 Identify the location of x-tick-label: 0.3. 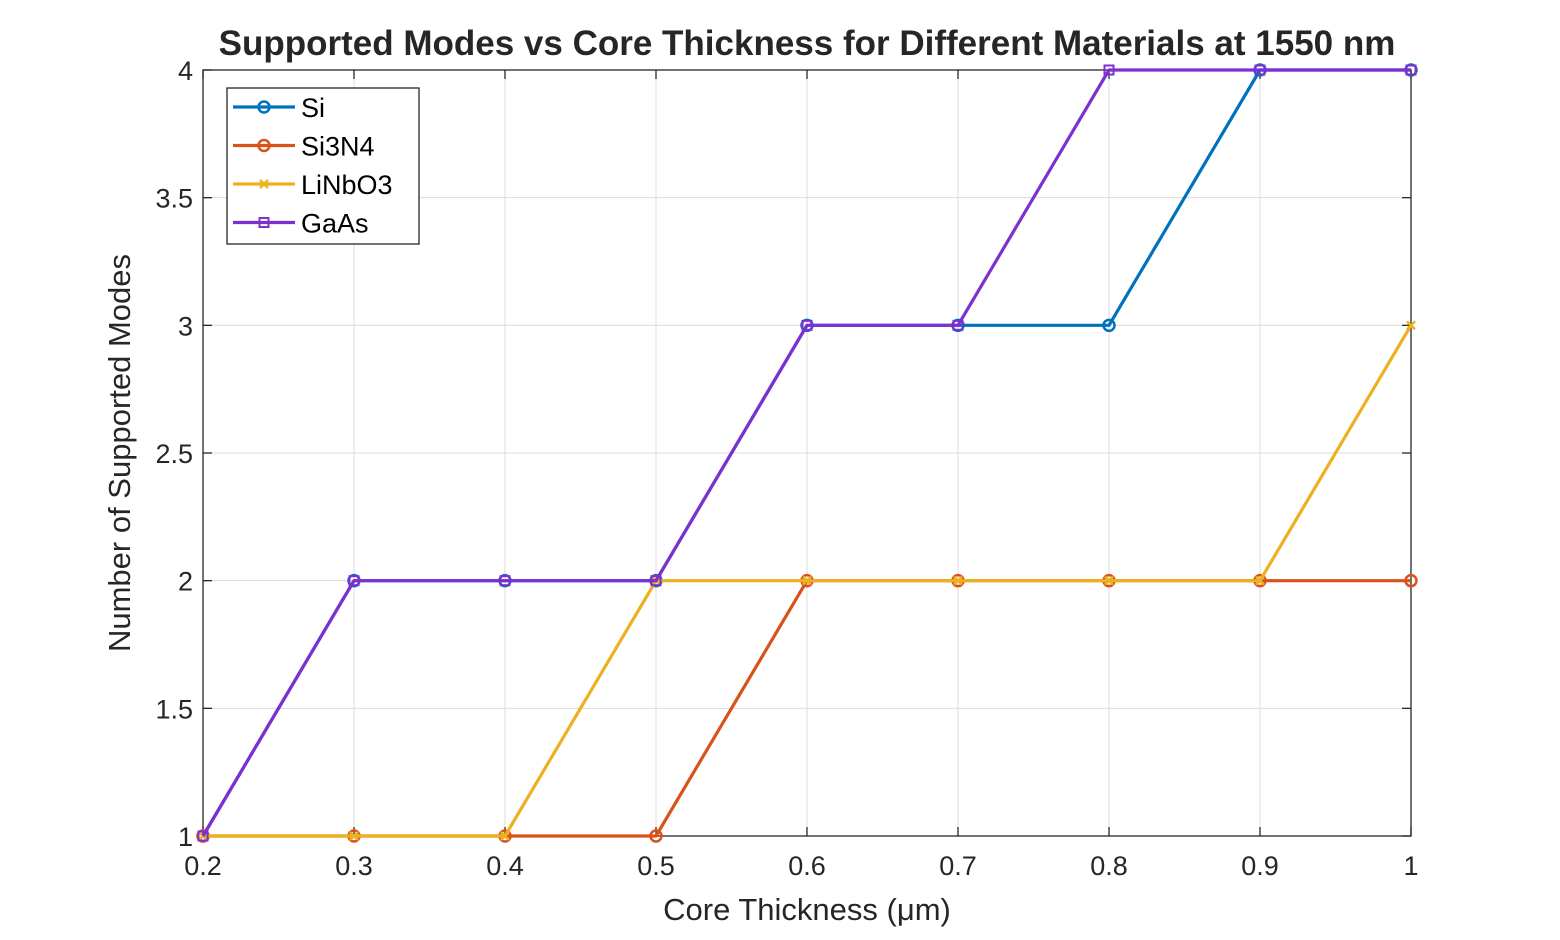
(354, 866).